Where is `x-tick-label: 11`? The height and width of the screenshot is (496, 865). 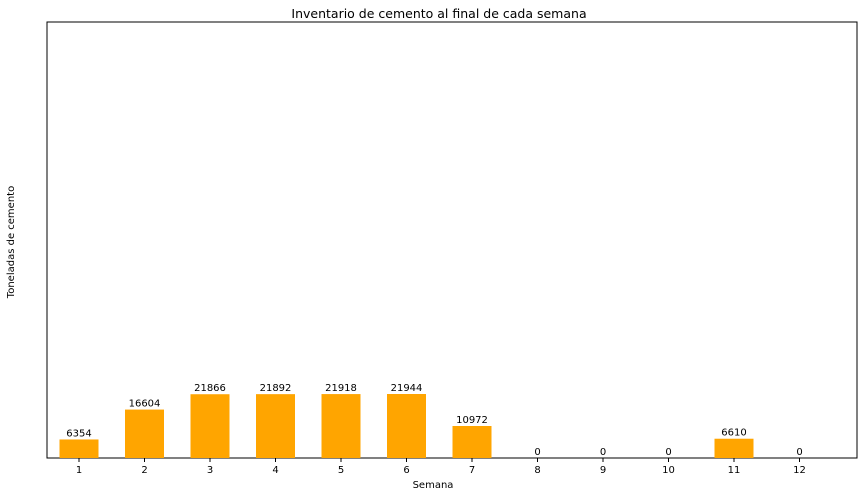 x-tick-label: 11 is located at coordinates (734, 470).